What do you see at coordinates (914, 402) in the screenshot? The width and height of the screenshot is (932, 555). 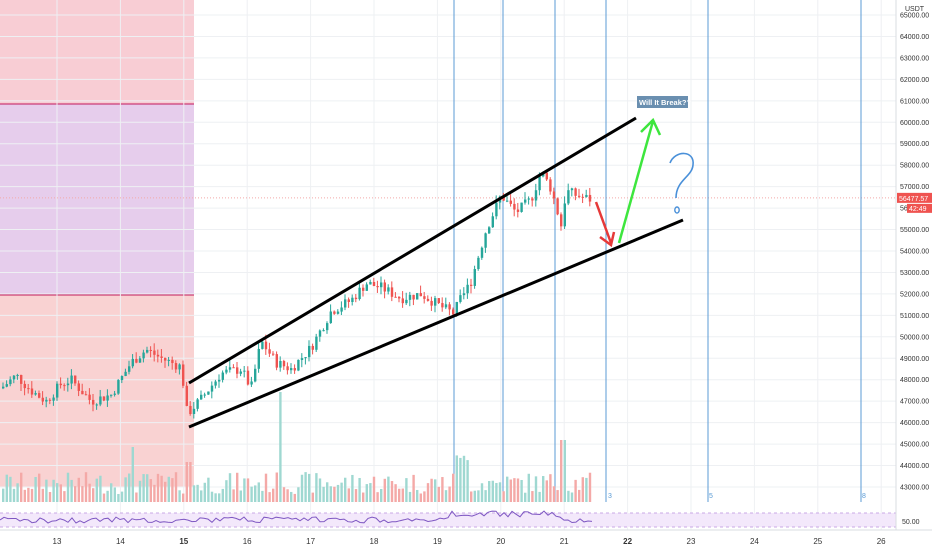 I see `price-tick-label: 47000.00` at bounding box center [914, 402].